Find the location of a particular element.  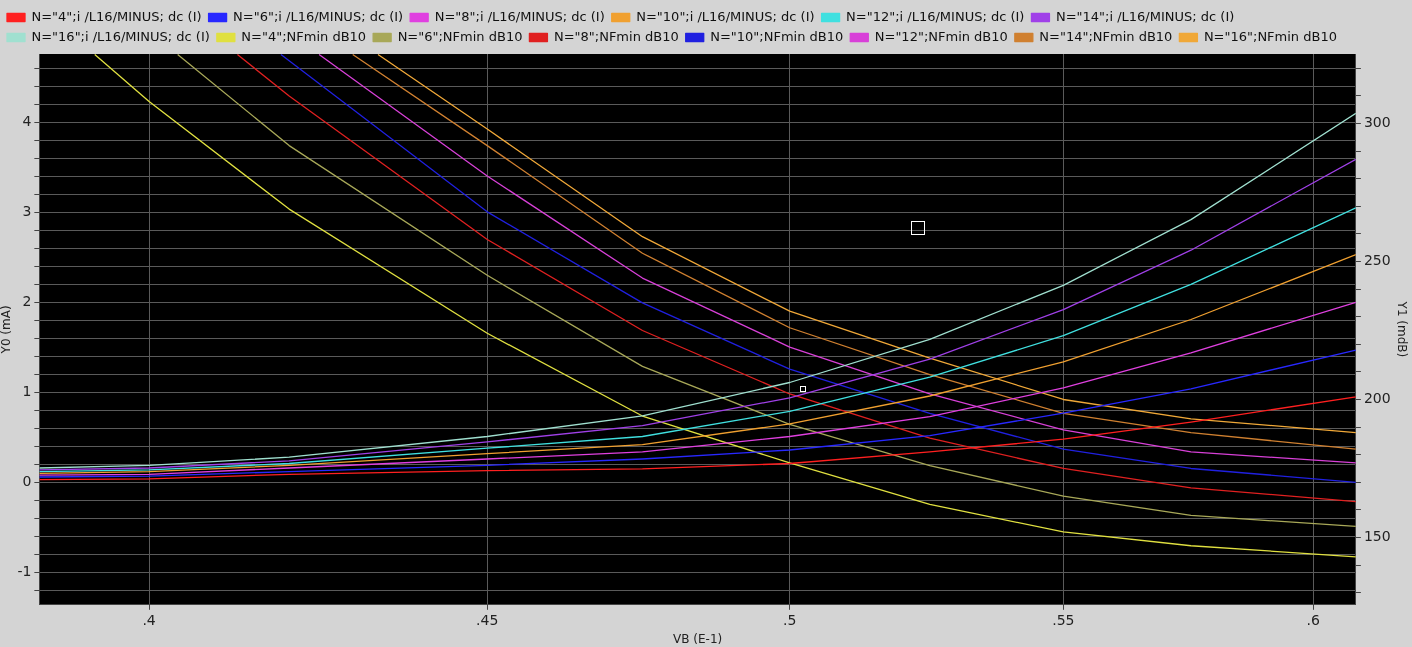

legend-label: N="16";NFmin dB10 is located at coordinates (1270, 36).